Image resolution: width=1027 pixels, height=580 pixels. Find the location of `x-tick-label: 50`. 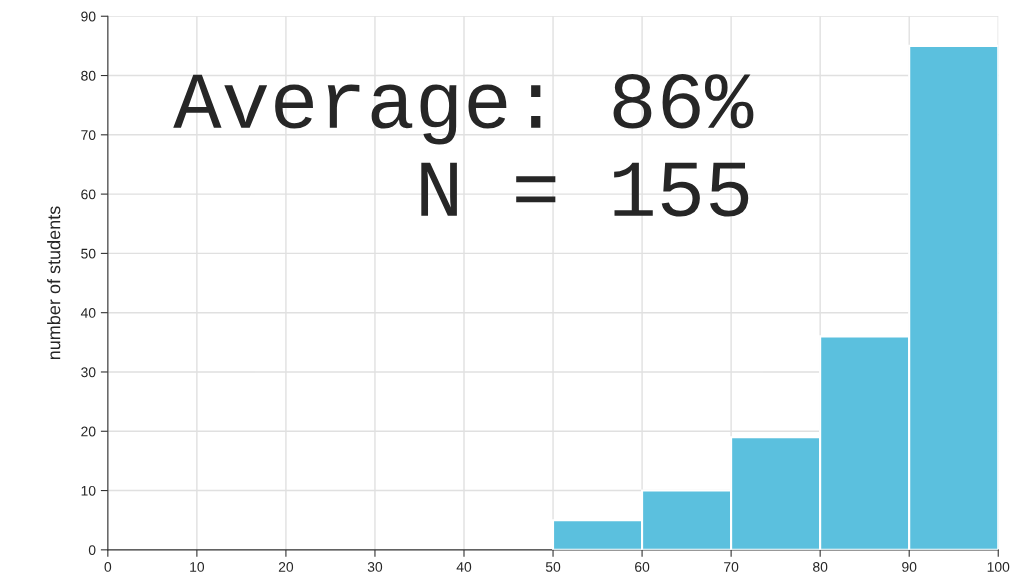

x-tick-label: 50 is located at coordinates (553, 567).